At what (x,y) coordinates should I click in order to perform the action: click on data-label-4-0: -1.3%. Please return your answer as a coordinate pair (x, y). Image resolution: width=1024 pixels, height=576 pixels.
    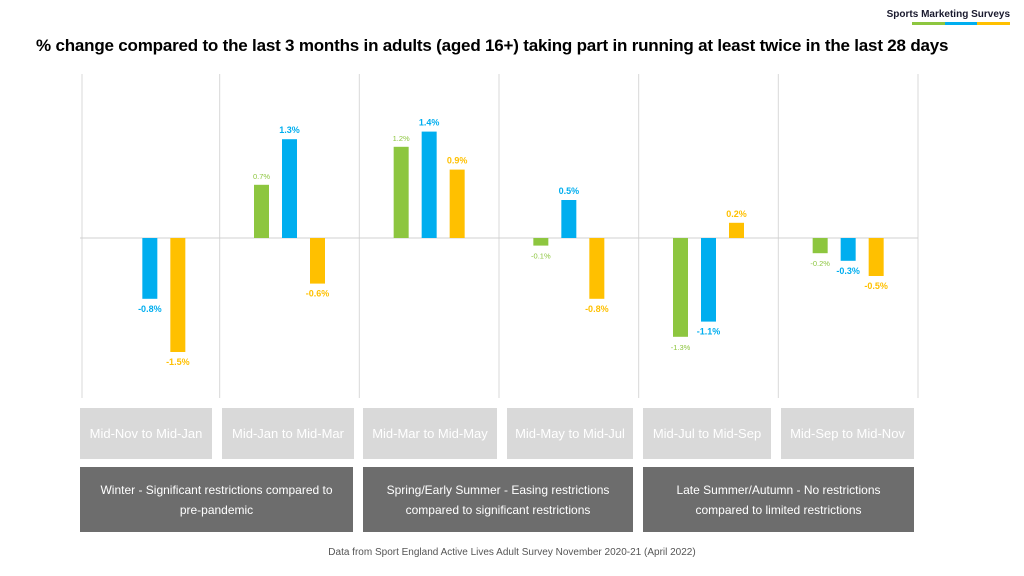
    Looking at the image, I should click on (681, 347).